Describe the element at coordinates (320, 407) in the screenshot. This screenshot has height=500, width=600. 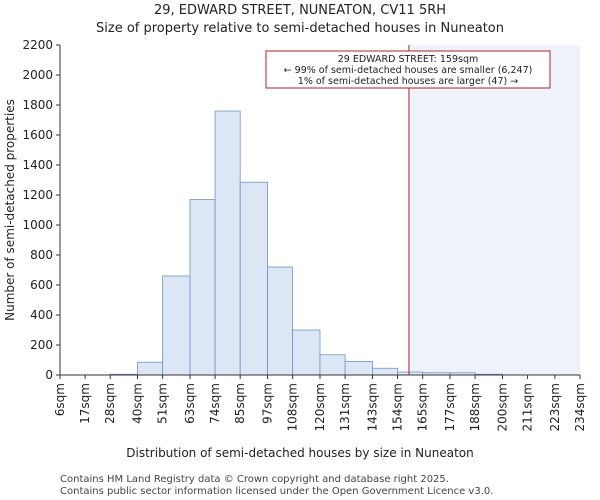
I see `x-tick-label: 120sqm` at that location.